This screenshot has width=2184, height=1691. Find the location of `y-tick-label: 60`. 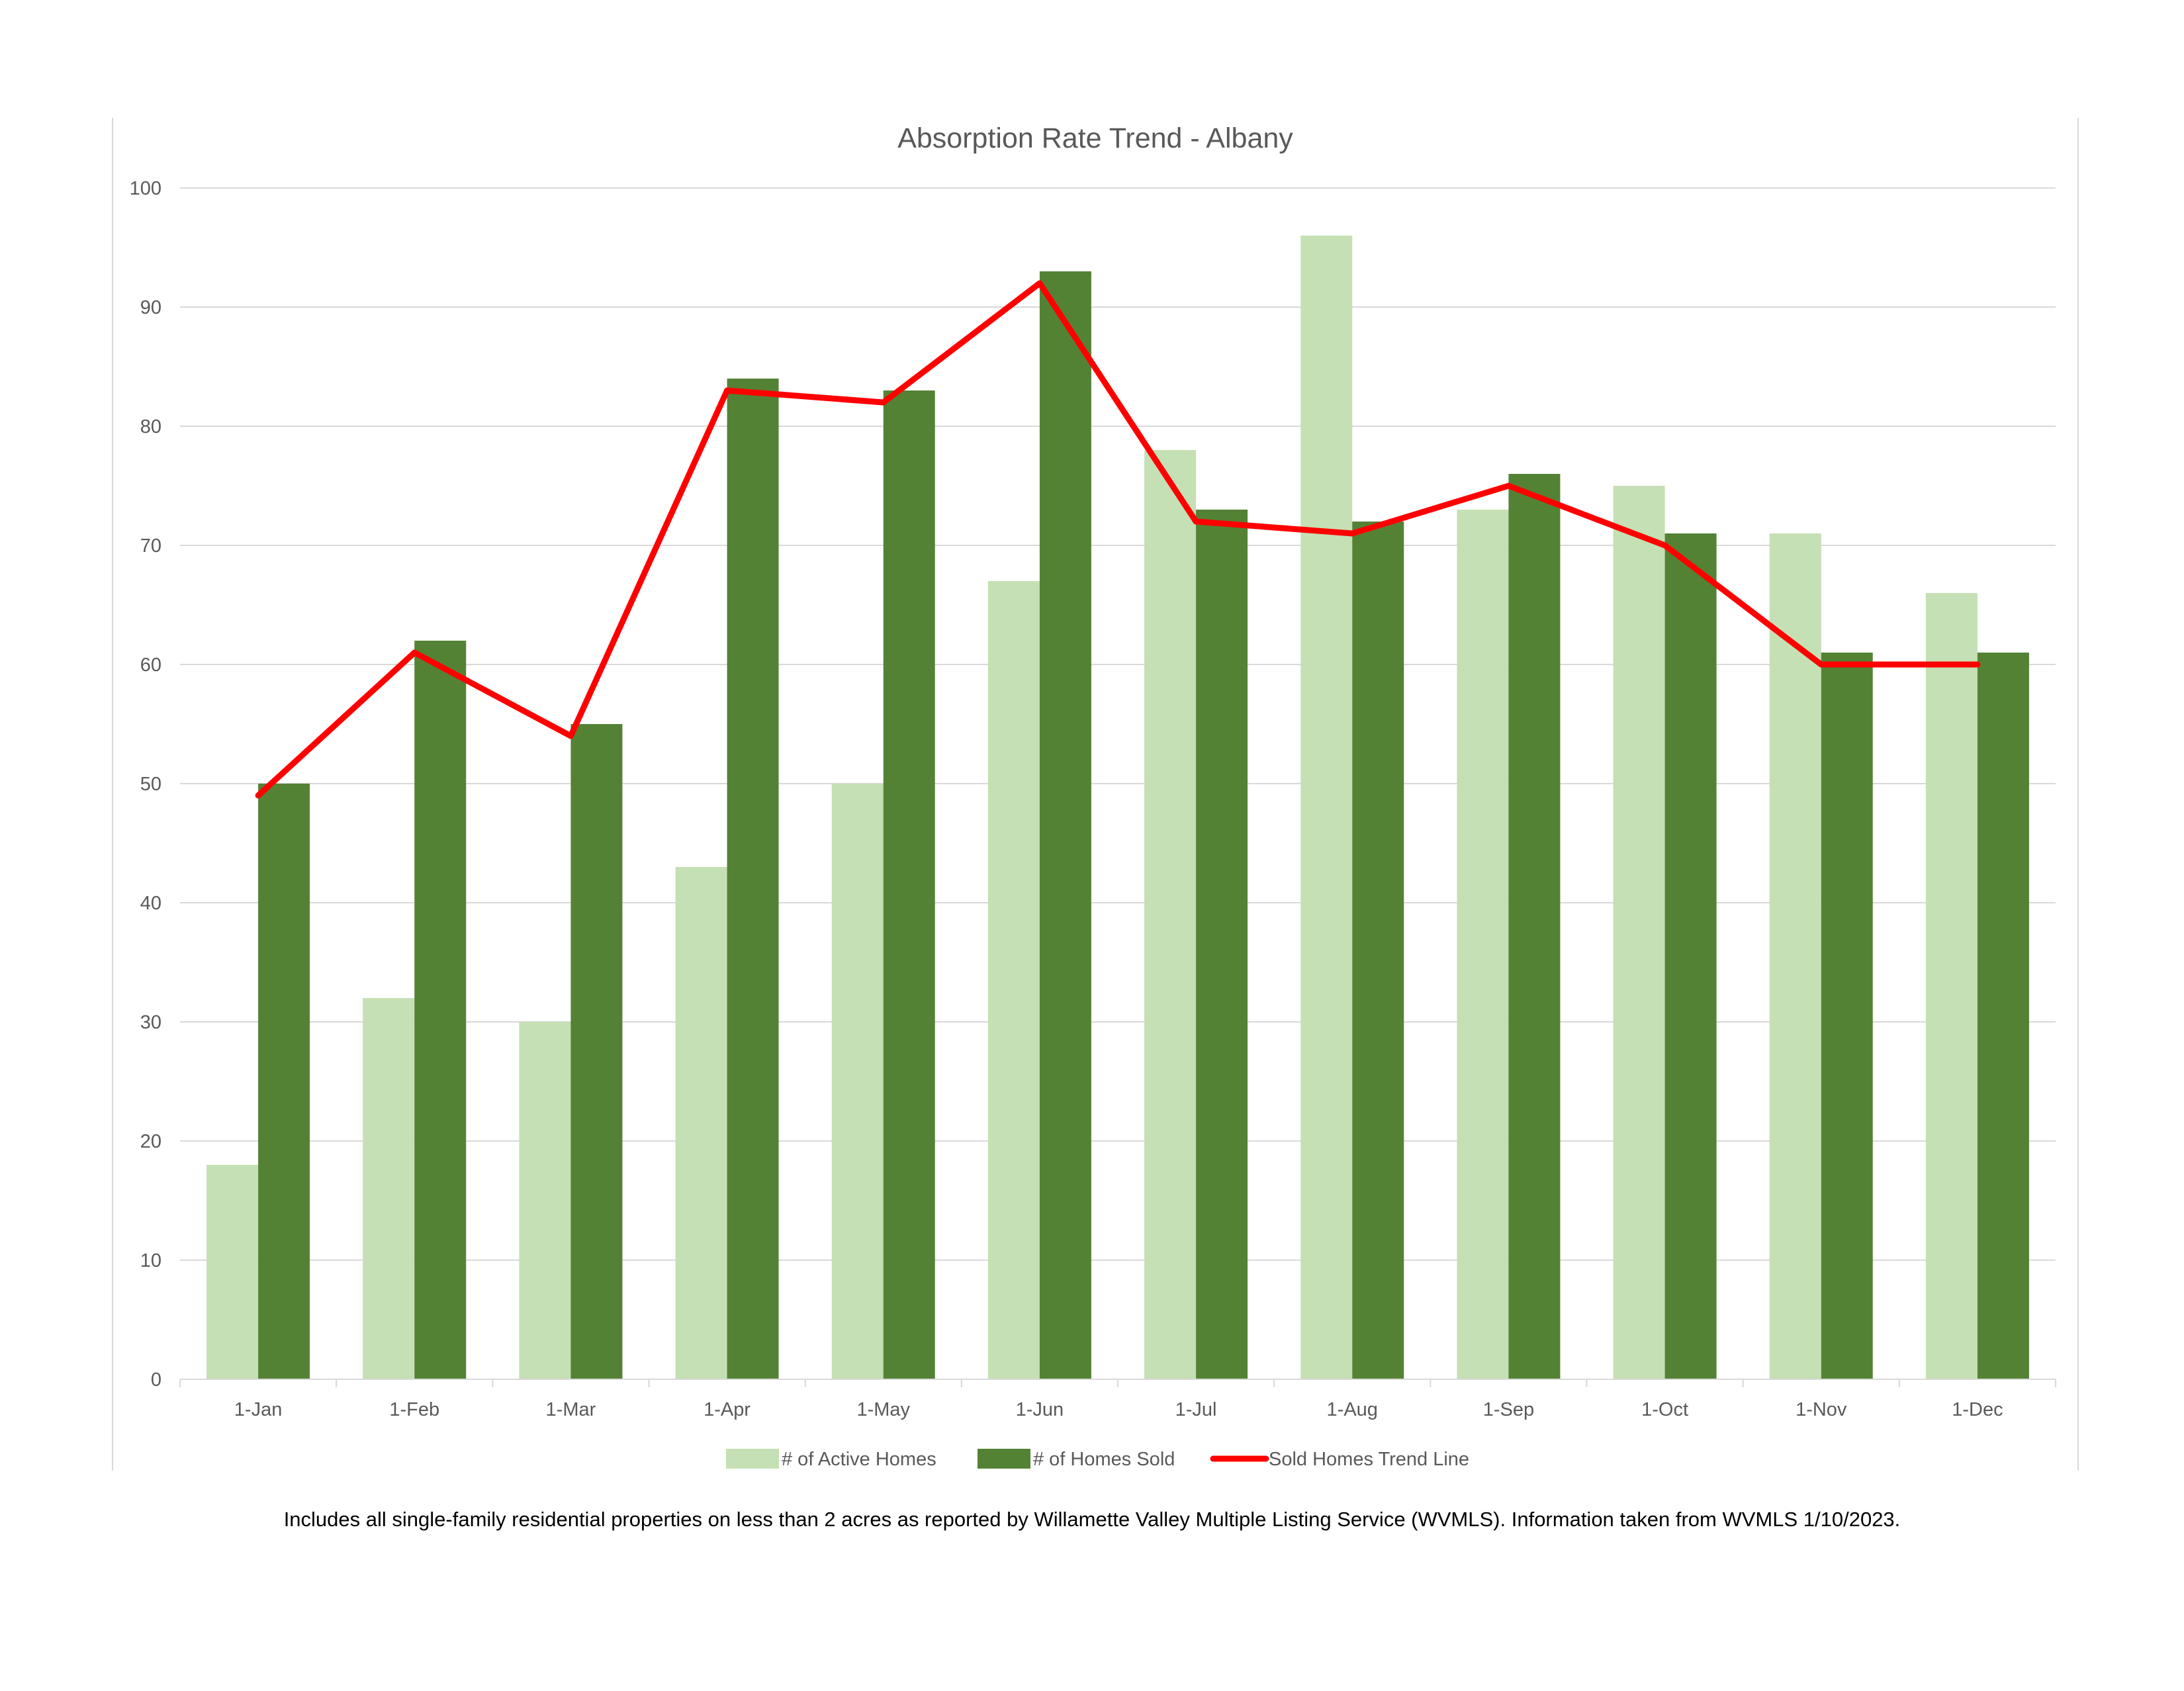

y-tick-label: 60 is located at coordinates (150, 665).